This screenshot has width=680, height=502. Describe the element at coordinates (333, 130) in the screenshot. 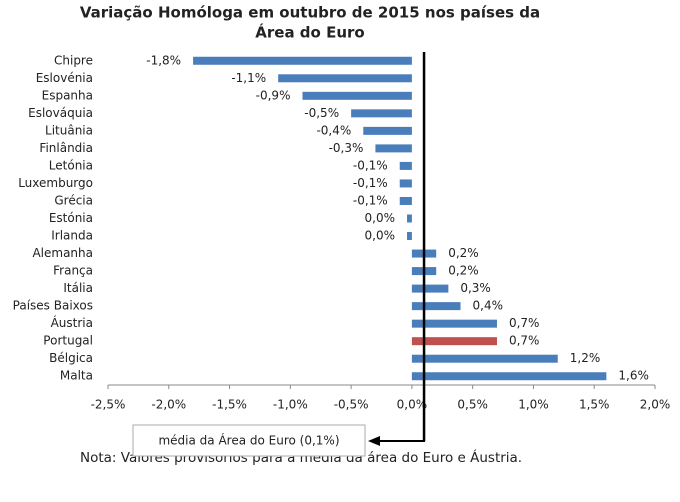

I see `data-label: -0,4%` at that location.